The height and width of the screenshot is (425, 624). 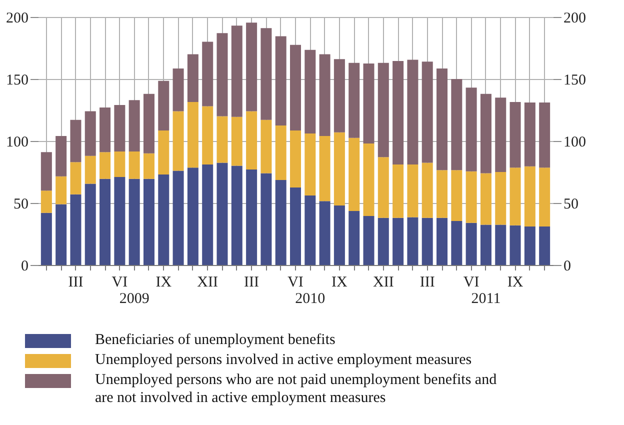 What do you see at coordinates (24, 266) in the screenshot?
I see `y-tick-label: 0` at bounding box center [24, 266].